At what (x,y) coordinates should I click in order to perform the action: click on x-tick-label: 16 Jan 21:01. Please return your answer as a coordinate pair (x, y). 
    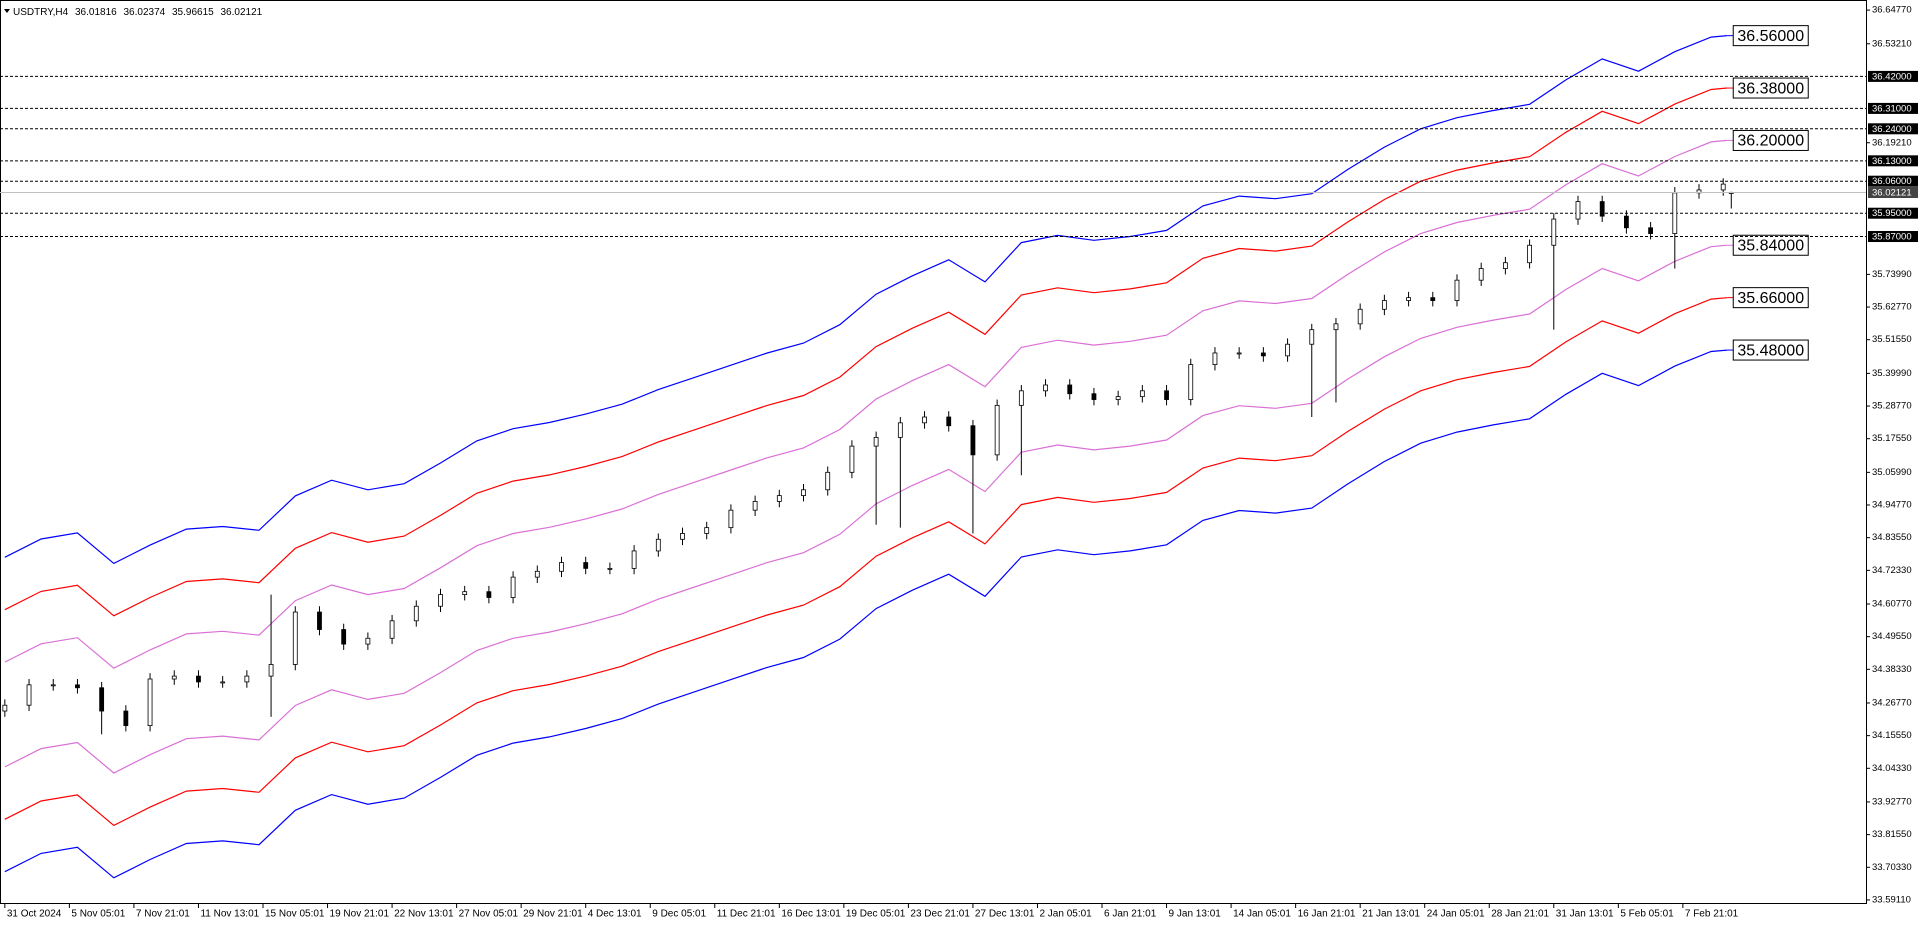
    Looking at the image, I should click on (1327, 914).